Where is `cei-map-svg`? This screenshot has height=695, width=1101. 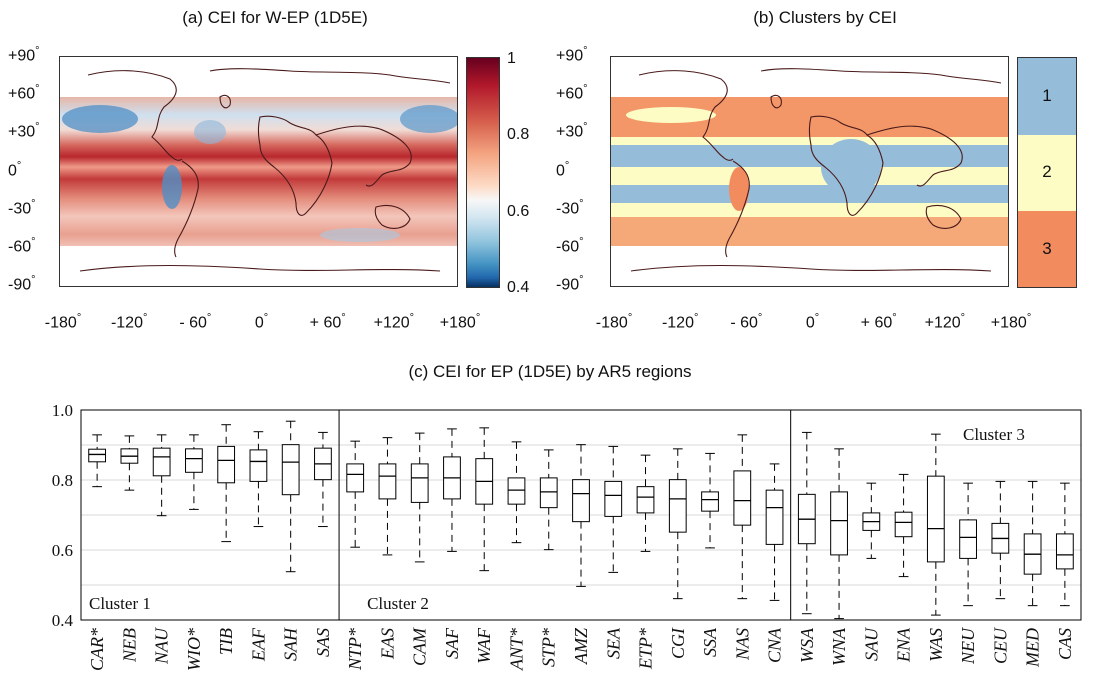
cei-map-svg is located at coordinates (258, 170).